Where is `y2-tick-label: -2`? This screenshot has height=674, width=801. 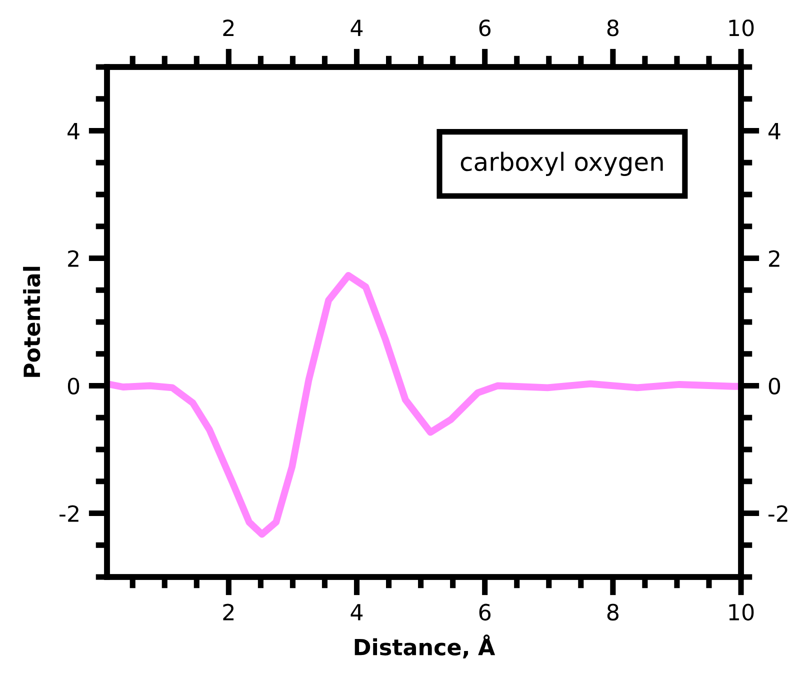 y2-tick-label: -2 is located at coordinates (778, 513).